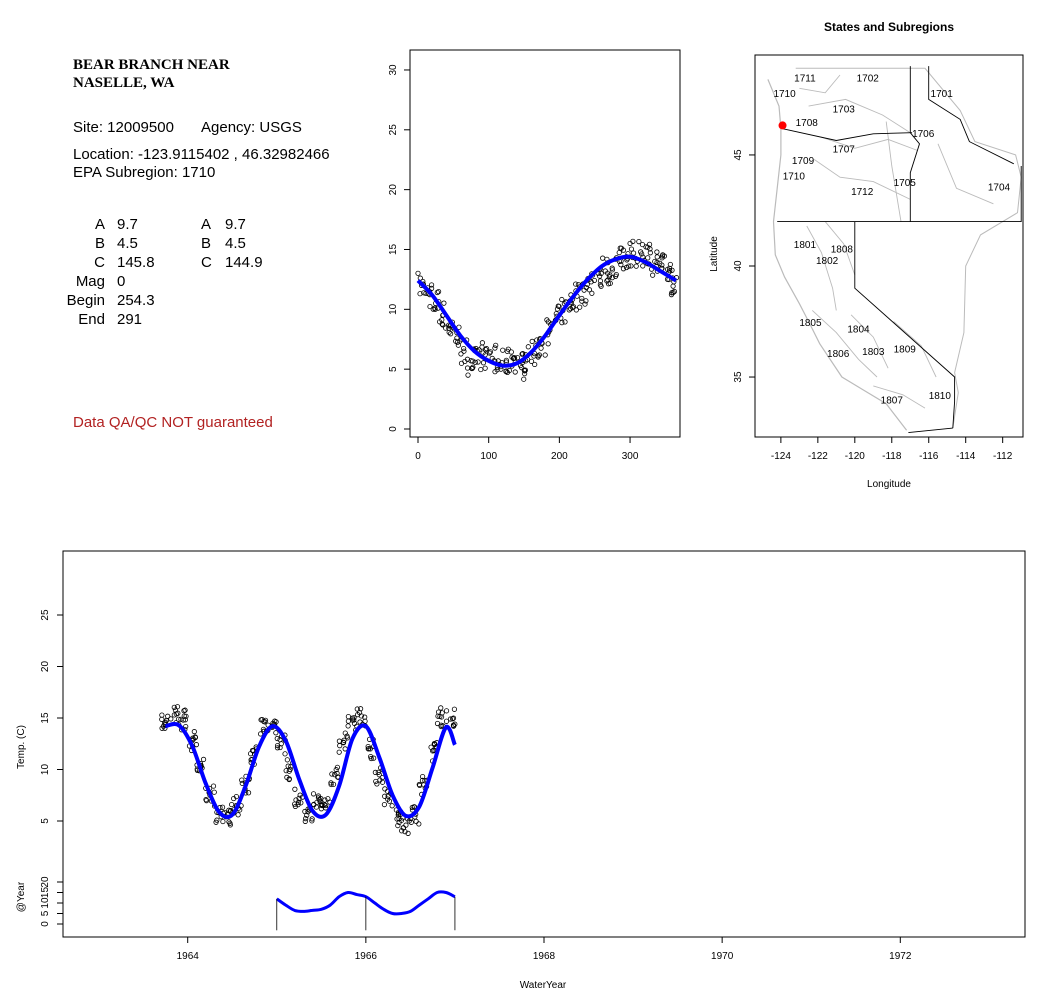 This screenshot has width=1038, height=1001. What do you see at coordinates (130, 319) in the screenshot?
I see `param-value: 291` at bounding box center [130, 319].